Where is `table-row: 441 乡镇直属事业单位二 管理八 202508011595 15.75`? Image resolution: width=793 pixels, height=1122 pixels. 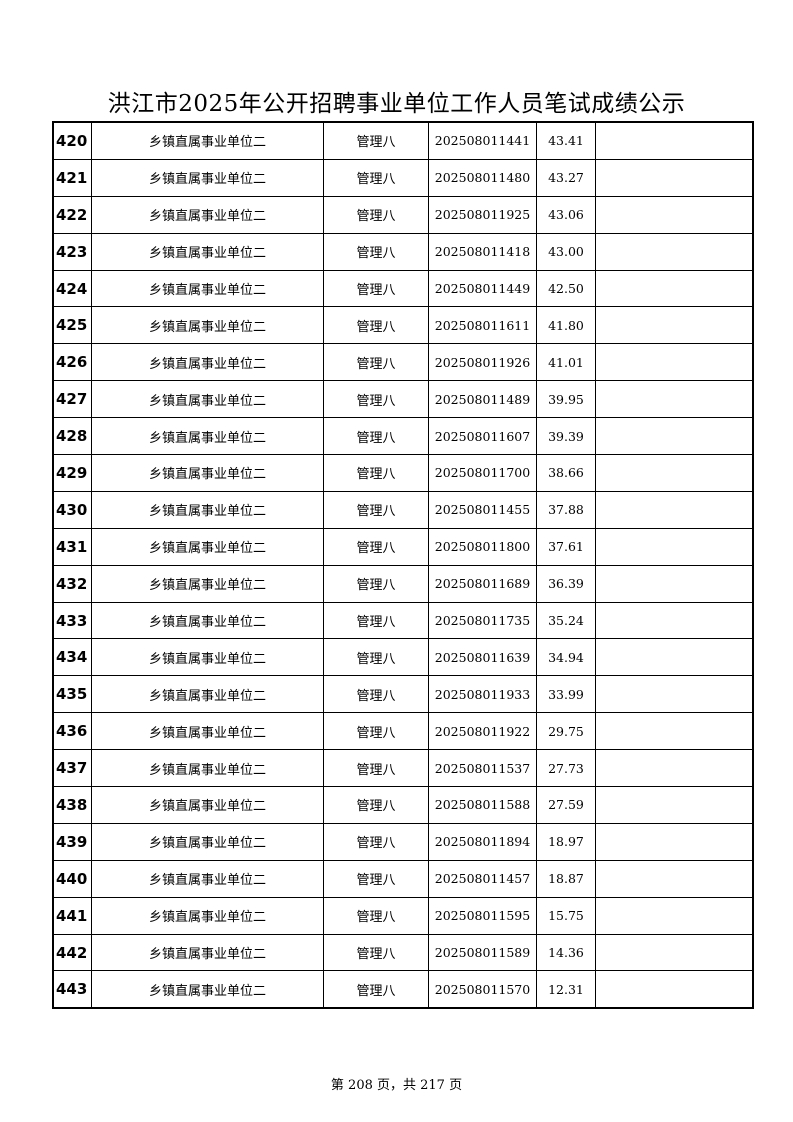 table-row: 441 乡镇直属事业单位二 管理八 202508011595 15.75 is located at coordinates (403, 915).